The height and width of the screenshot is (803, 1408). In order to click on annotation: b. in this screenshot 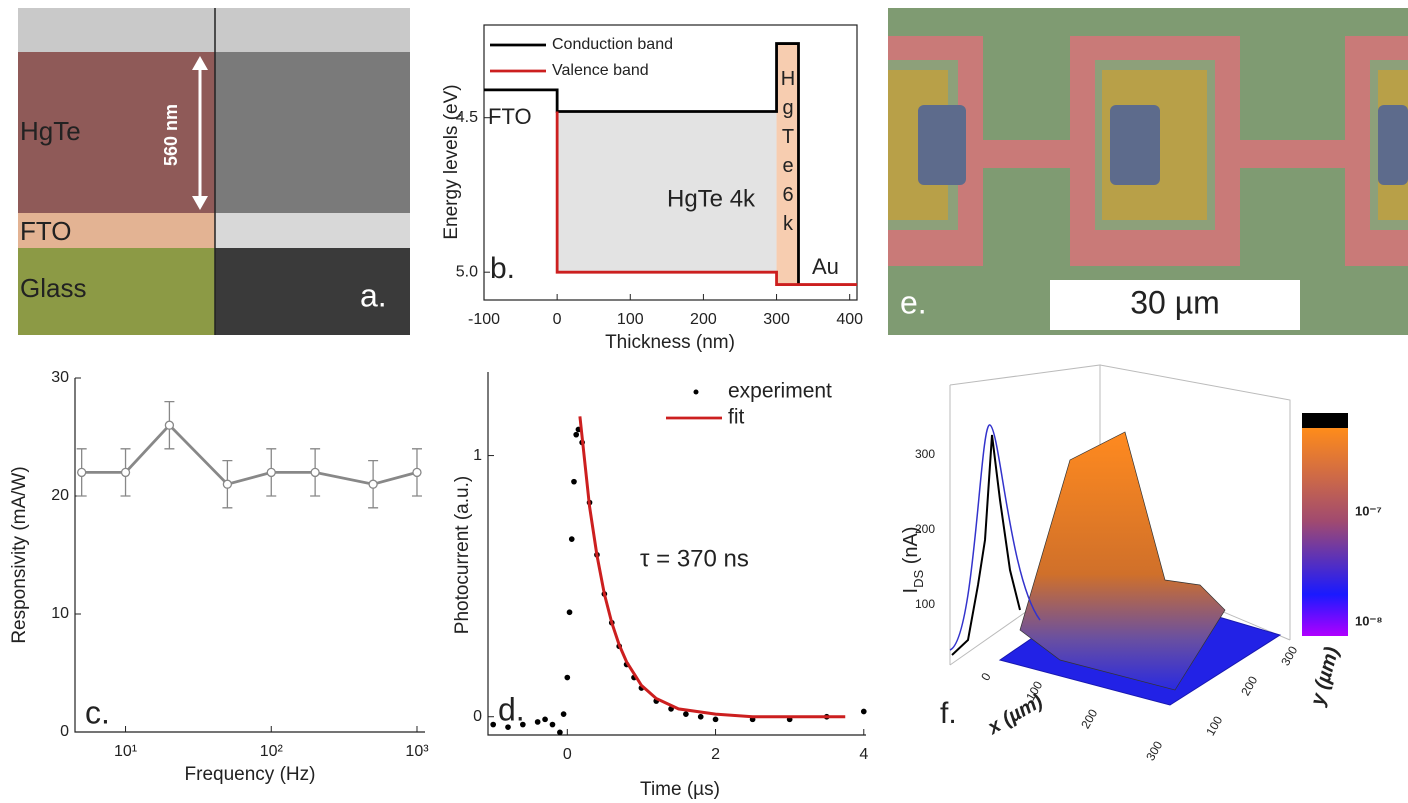, I will do `click(502, 268)`.